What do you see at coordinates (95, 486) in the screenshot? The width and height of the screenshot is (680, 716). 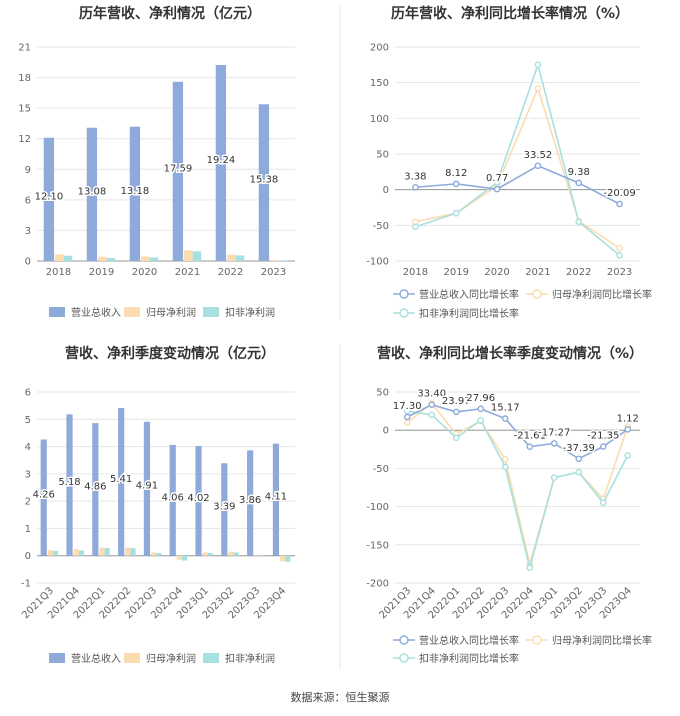 I see `data-label: 4.86` at bounding box center [95, 486].